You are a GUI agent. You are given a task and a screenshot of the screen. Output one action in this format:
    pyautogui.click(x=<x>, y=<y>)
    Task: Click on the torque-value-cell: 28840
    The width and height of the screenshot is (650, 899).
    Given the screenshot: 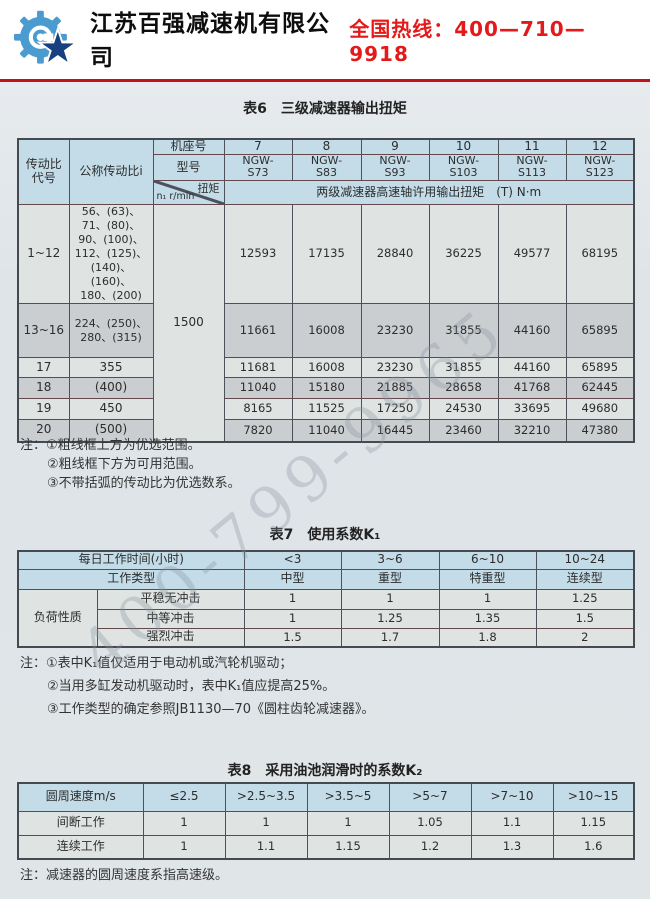 What is the action you would take?
    pyautogui.click(x=395, y=254)
    